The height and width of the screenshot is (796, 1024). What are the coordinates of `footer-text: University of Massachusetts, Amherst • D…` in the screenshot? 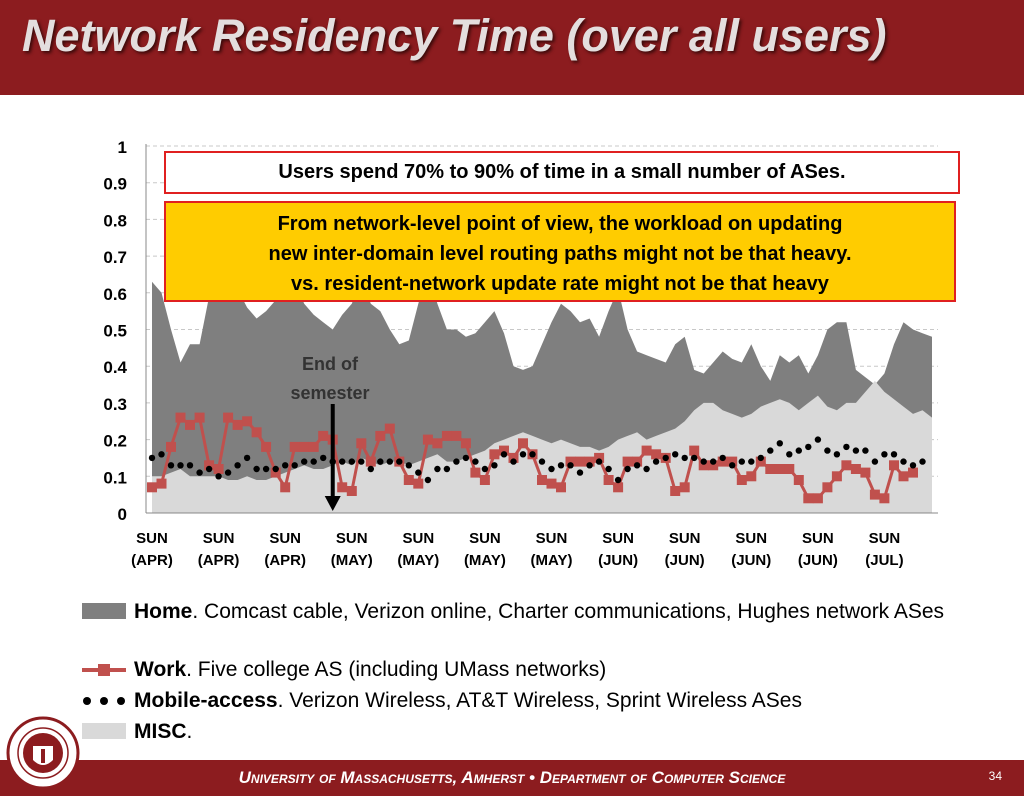 It's located at (512, 777).